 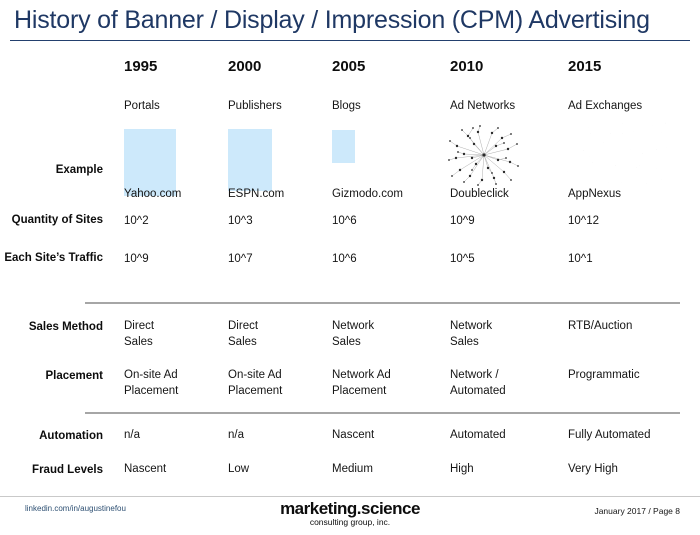 What do you see at coordinates (344, 221) in the screenshot?
I see `cell-quantity-3: 10^6` at bounding box center [344, 221].